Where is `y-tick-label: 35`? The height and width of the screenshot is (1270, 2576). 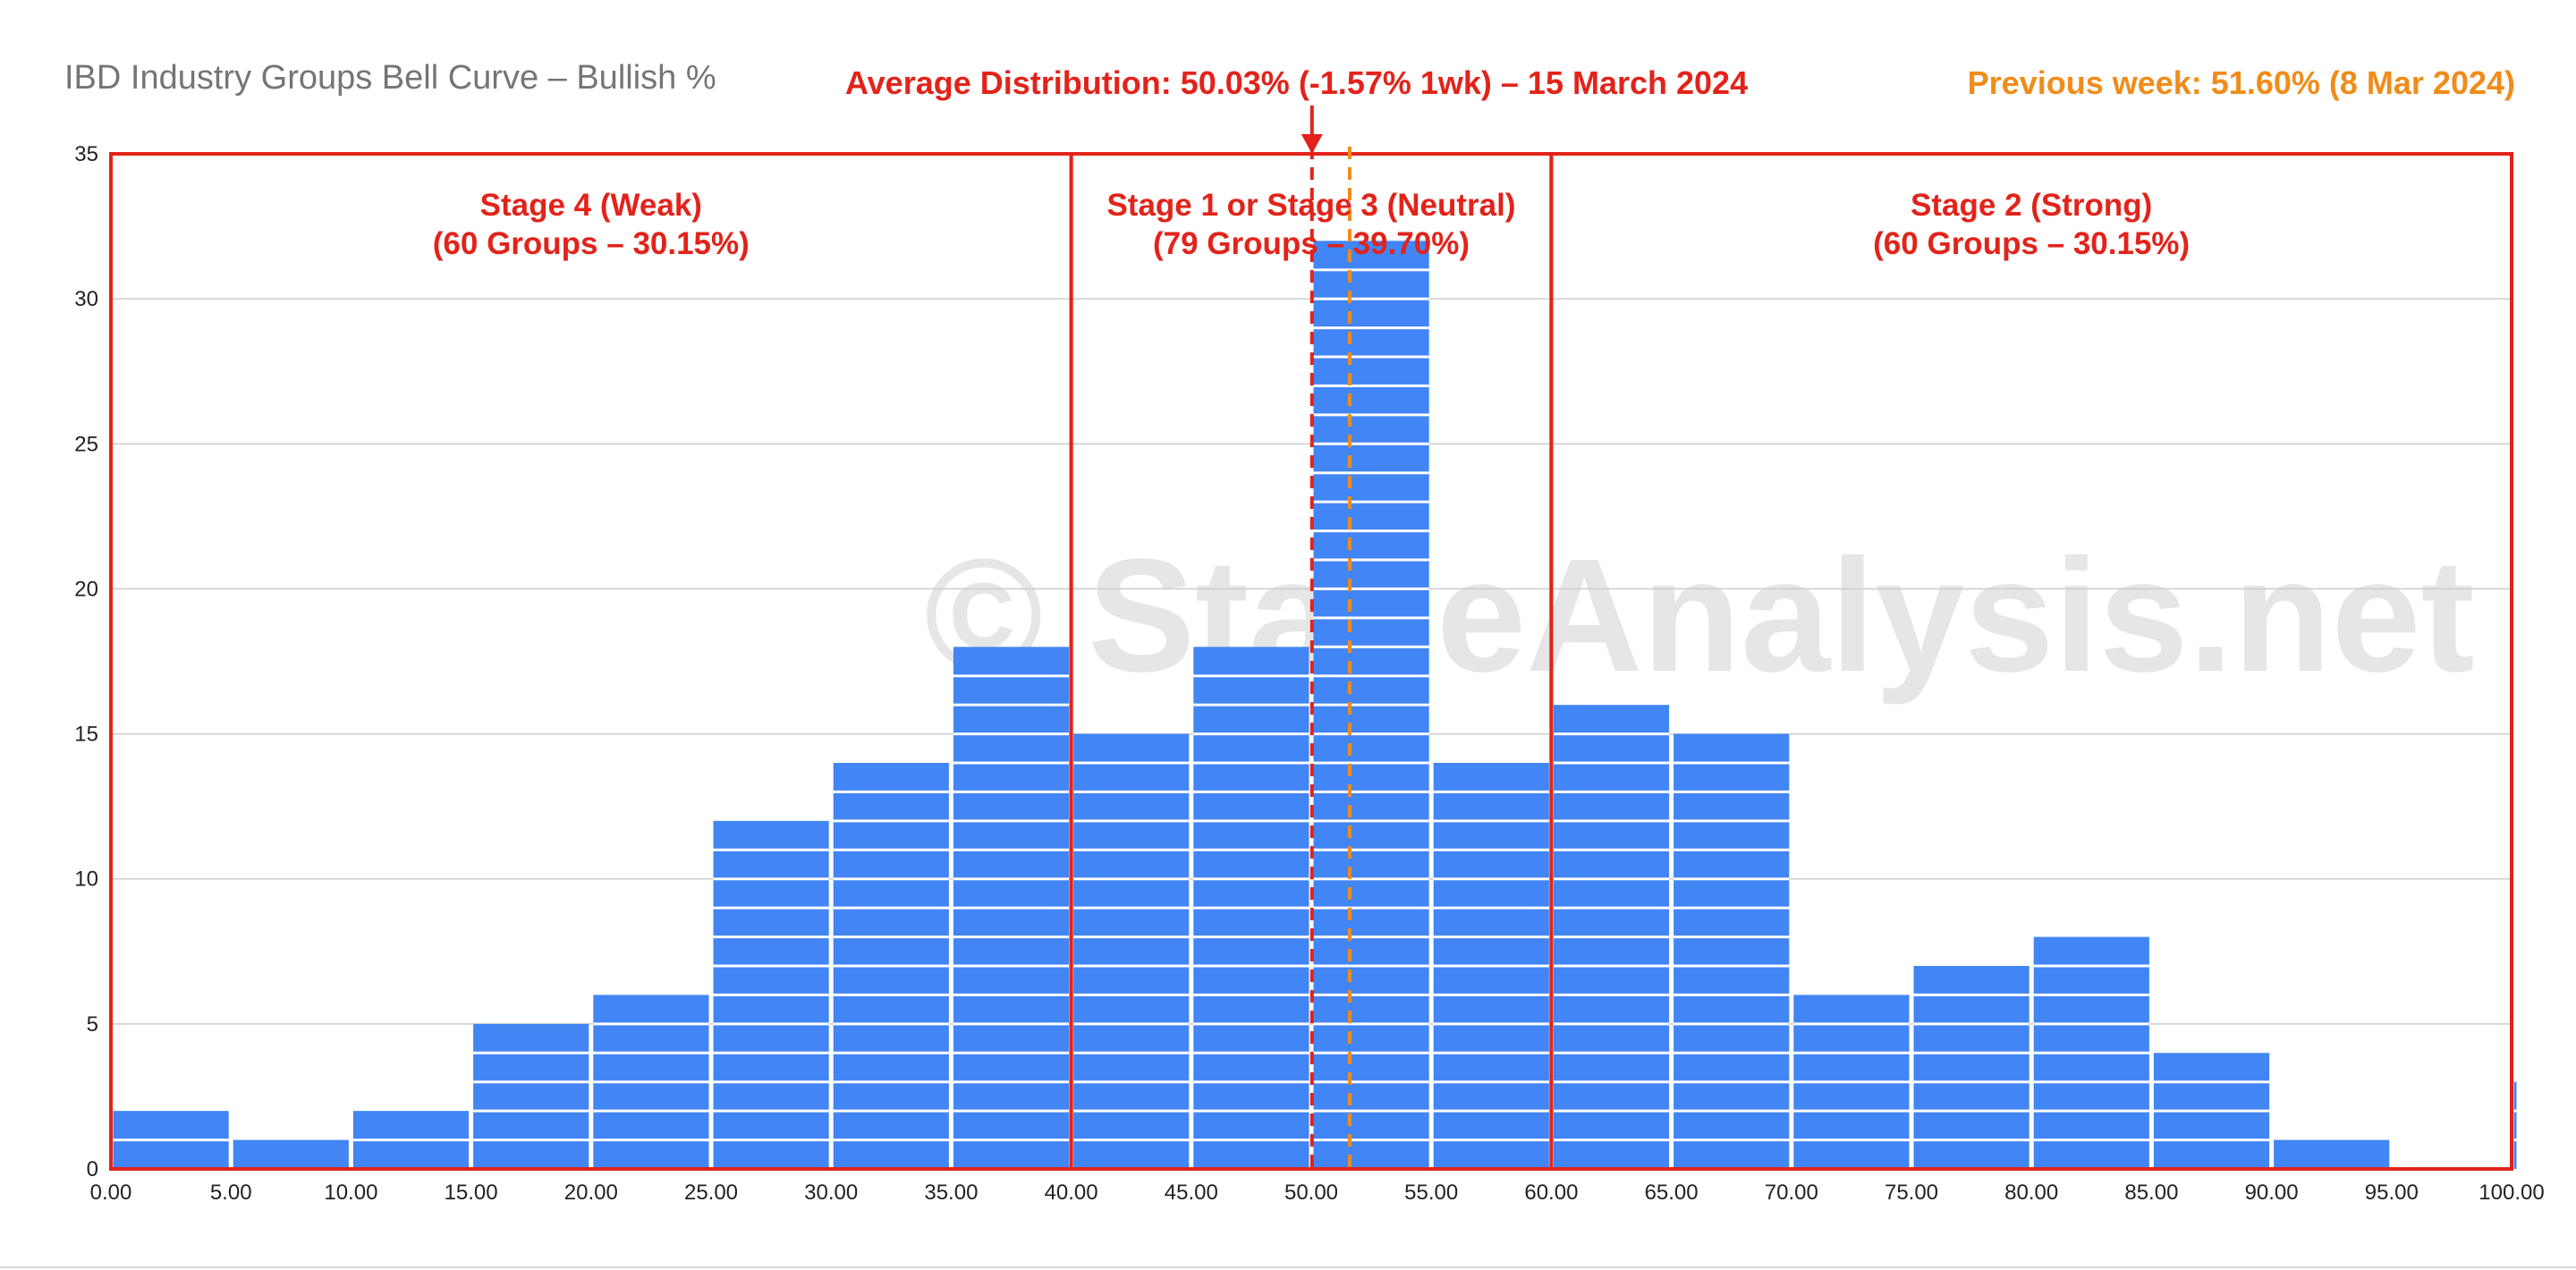 y-tick-label: 35 is located at coordinates (86, 154).